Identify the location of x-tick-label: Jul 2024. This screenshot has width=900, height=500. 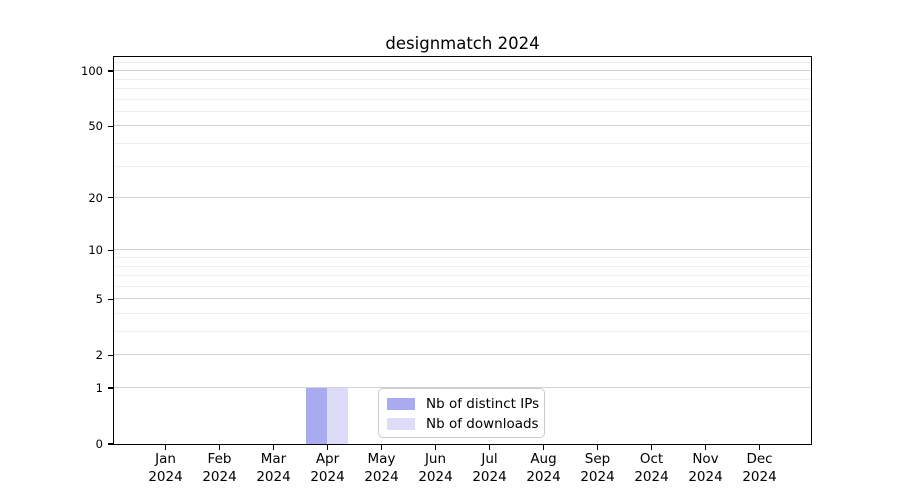
(489, 468).